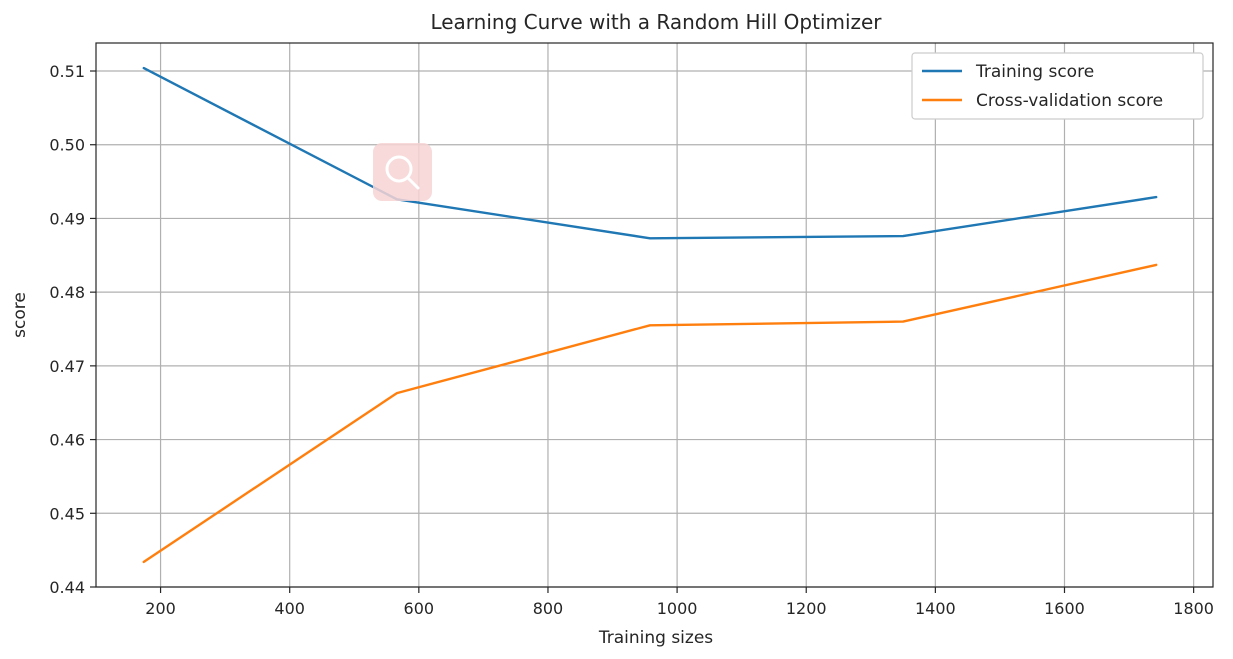 Image resolution: width=1233 pixels, height=659 pixels. Describe the element at coordinates (548, 608) in the screenshot. I see `x-tick-label: 800` at that location.